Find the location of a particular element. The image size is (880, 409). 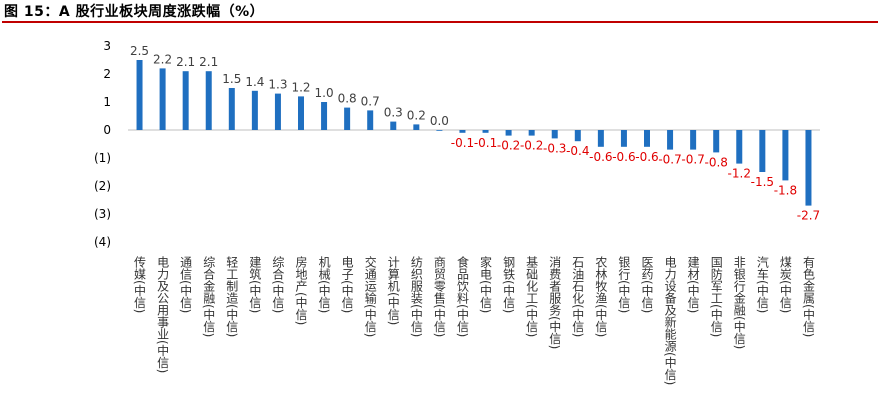

data-label: 1.3 is located at coordinates (277, 85).